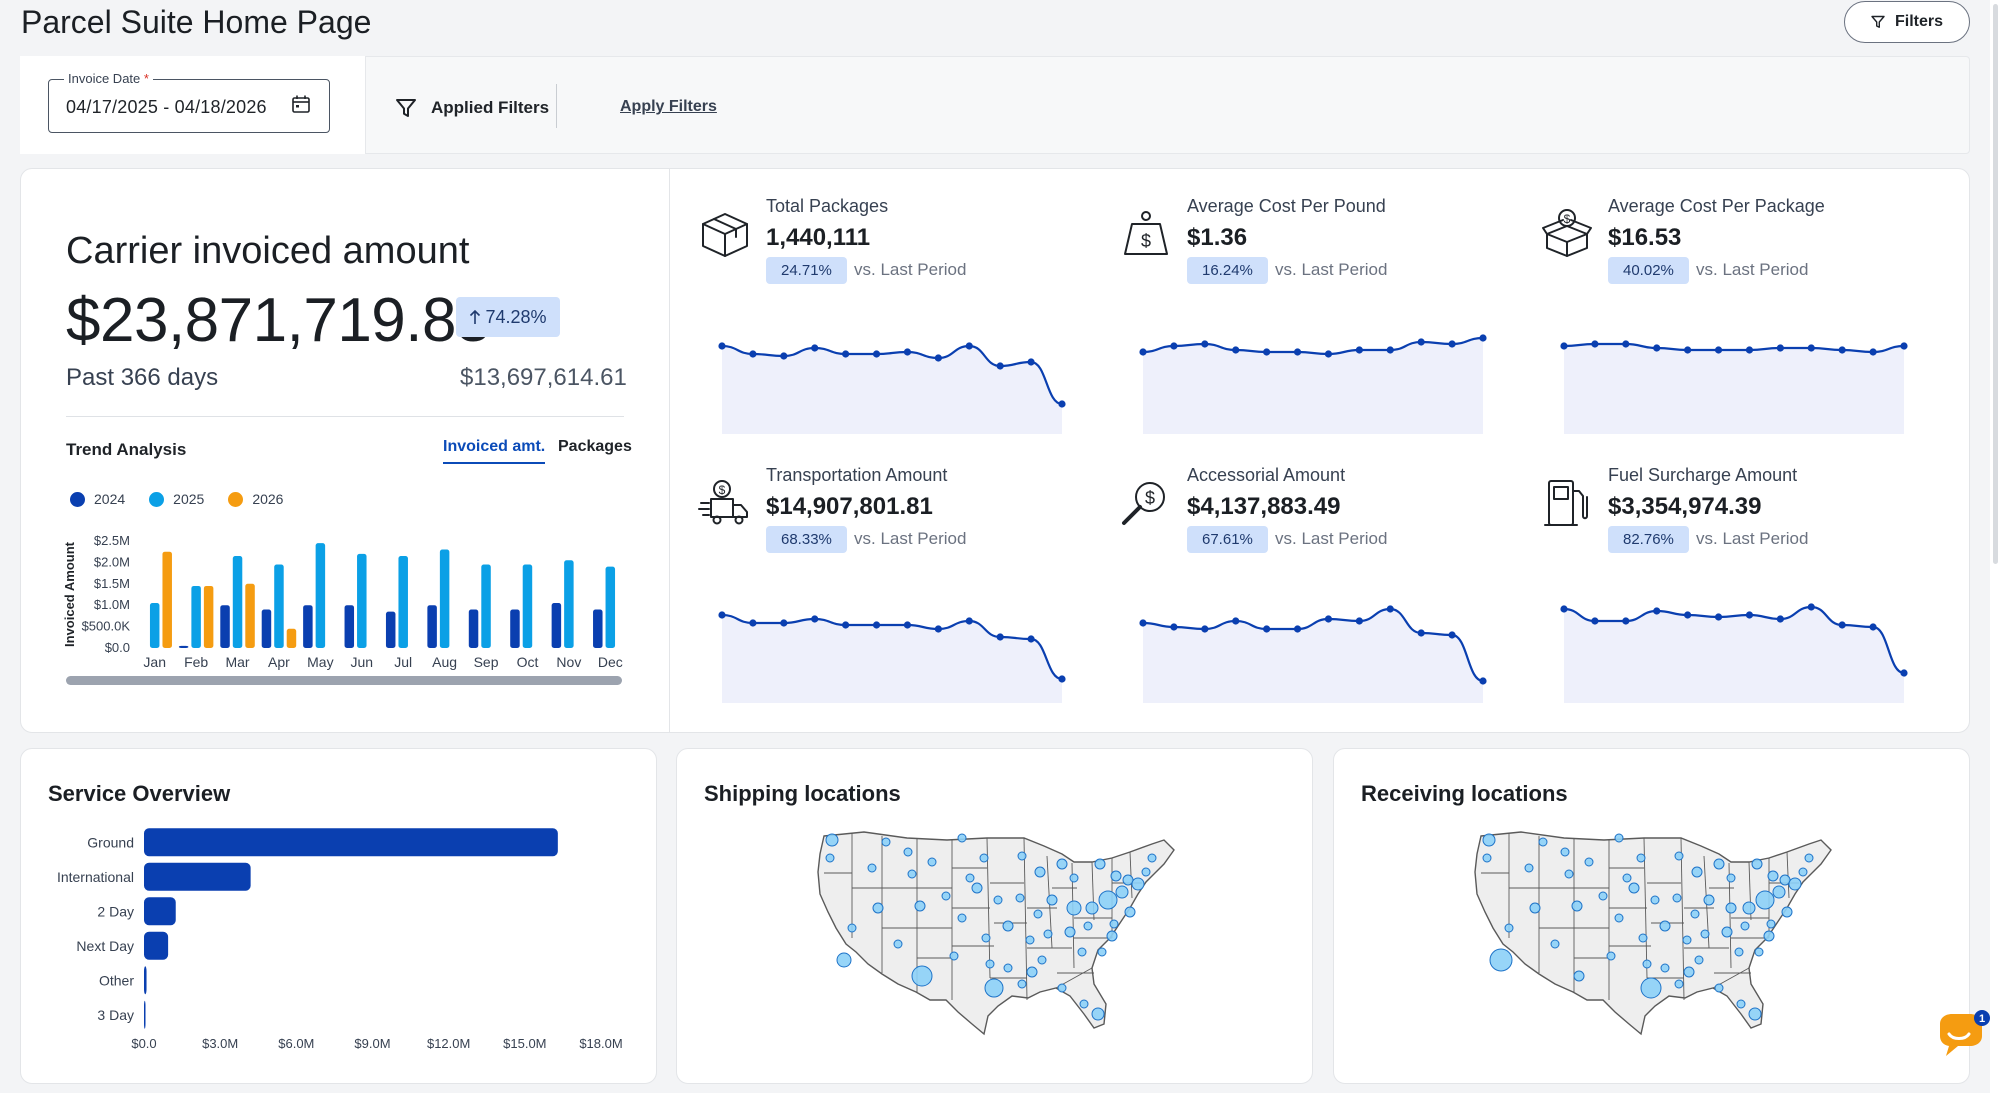  What do you see at coordinates (610, 607) in the screenshot?
I see `bar-2025-dec` at bounding box center [610, 607].